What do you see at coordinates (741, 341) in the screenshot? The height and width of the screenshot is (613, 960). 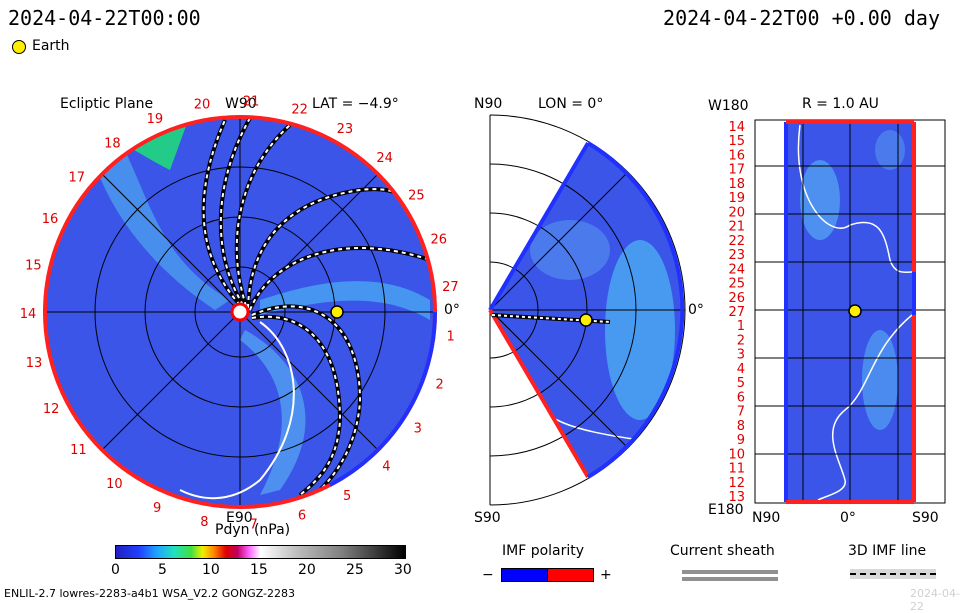 I see `radial-y-label-2: 2` at bounding box center [741, 341].